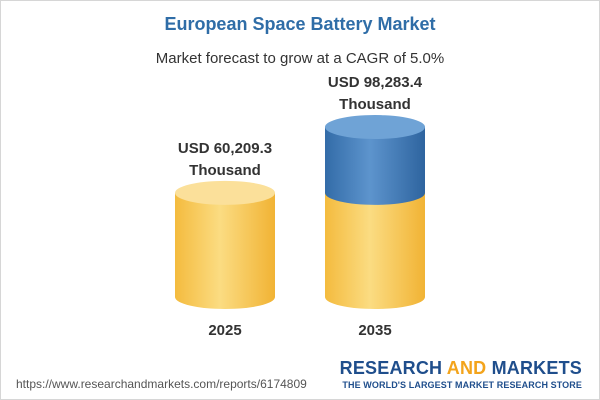  Describe the element at coordinates (225, 170) in the screenshot. I see `value-label-2025-line-2: Thousand` at that location.